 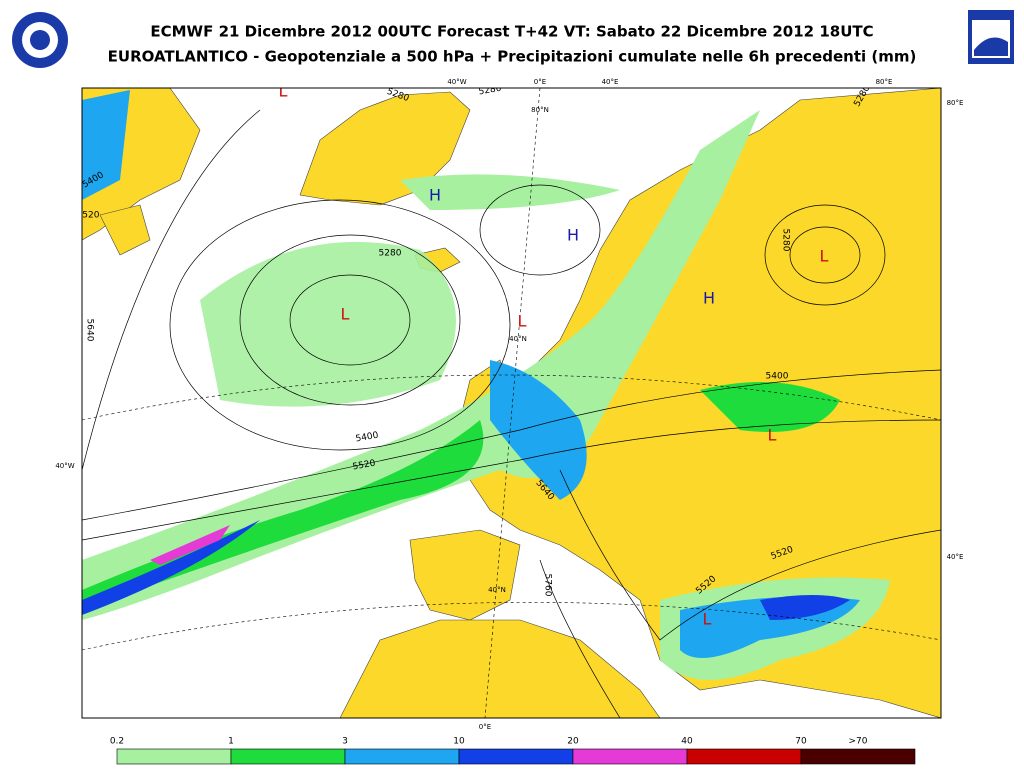 What do you see at coordinates (858, 742) in the screenshot?
I see `legend-label: >70` at bounding box center [858, 742].